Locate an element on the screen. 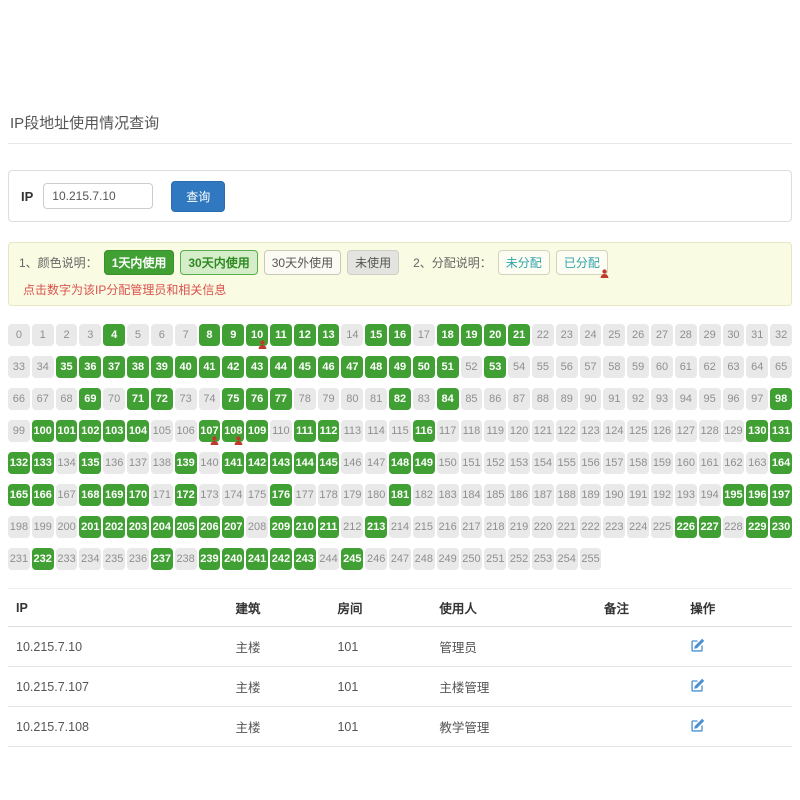 The height and width of the screenshot is (800, 800). ip-cell-158: 158 is located at coordinates (638, 463).